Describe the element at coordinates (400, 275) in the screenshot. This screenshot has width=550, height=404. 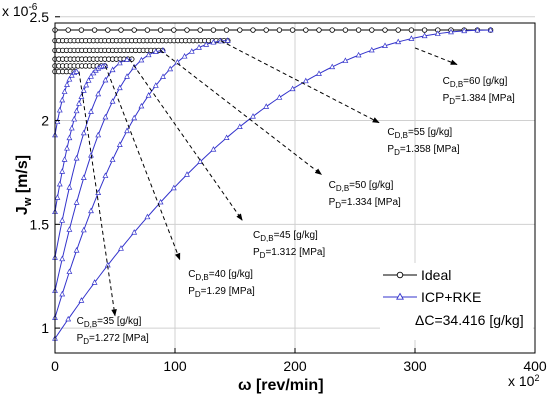
I see `legend-ideal-marker` at that location.